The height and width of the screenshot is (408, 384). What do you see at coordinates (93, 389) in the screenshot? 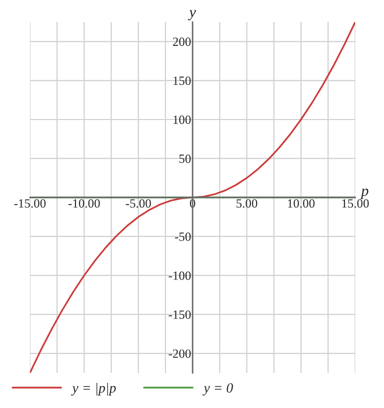
I see `legend-label: y = |p|p` at bounding box center [93, 389].